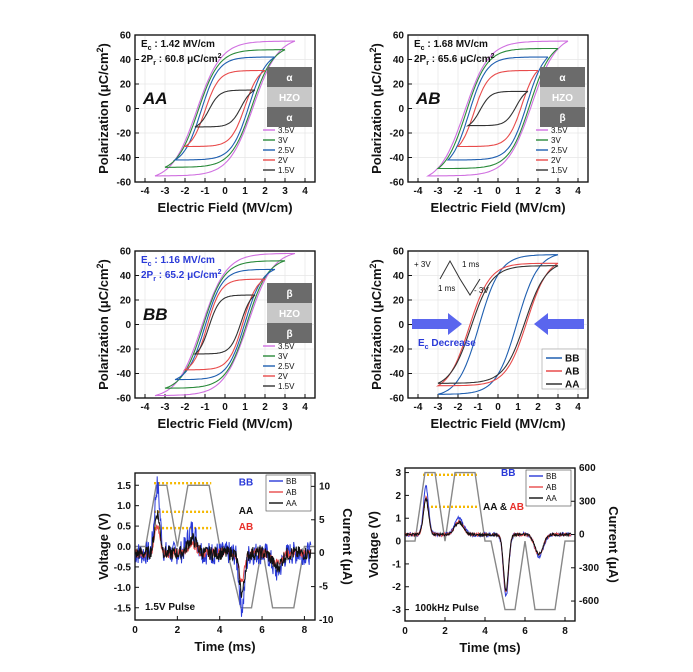 This screenshot has width=693, height=672. I want to click on x-tick-label: -1, so click(478, 407).